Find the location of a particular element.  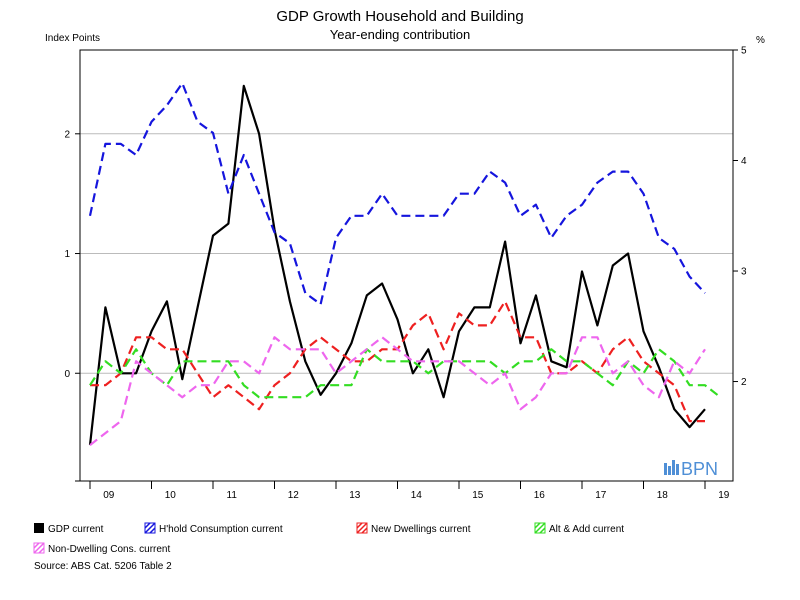

x-tick-label: 10 is located at coordinates (171, 495).